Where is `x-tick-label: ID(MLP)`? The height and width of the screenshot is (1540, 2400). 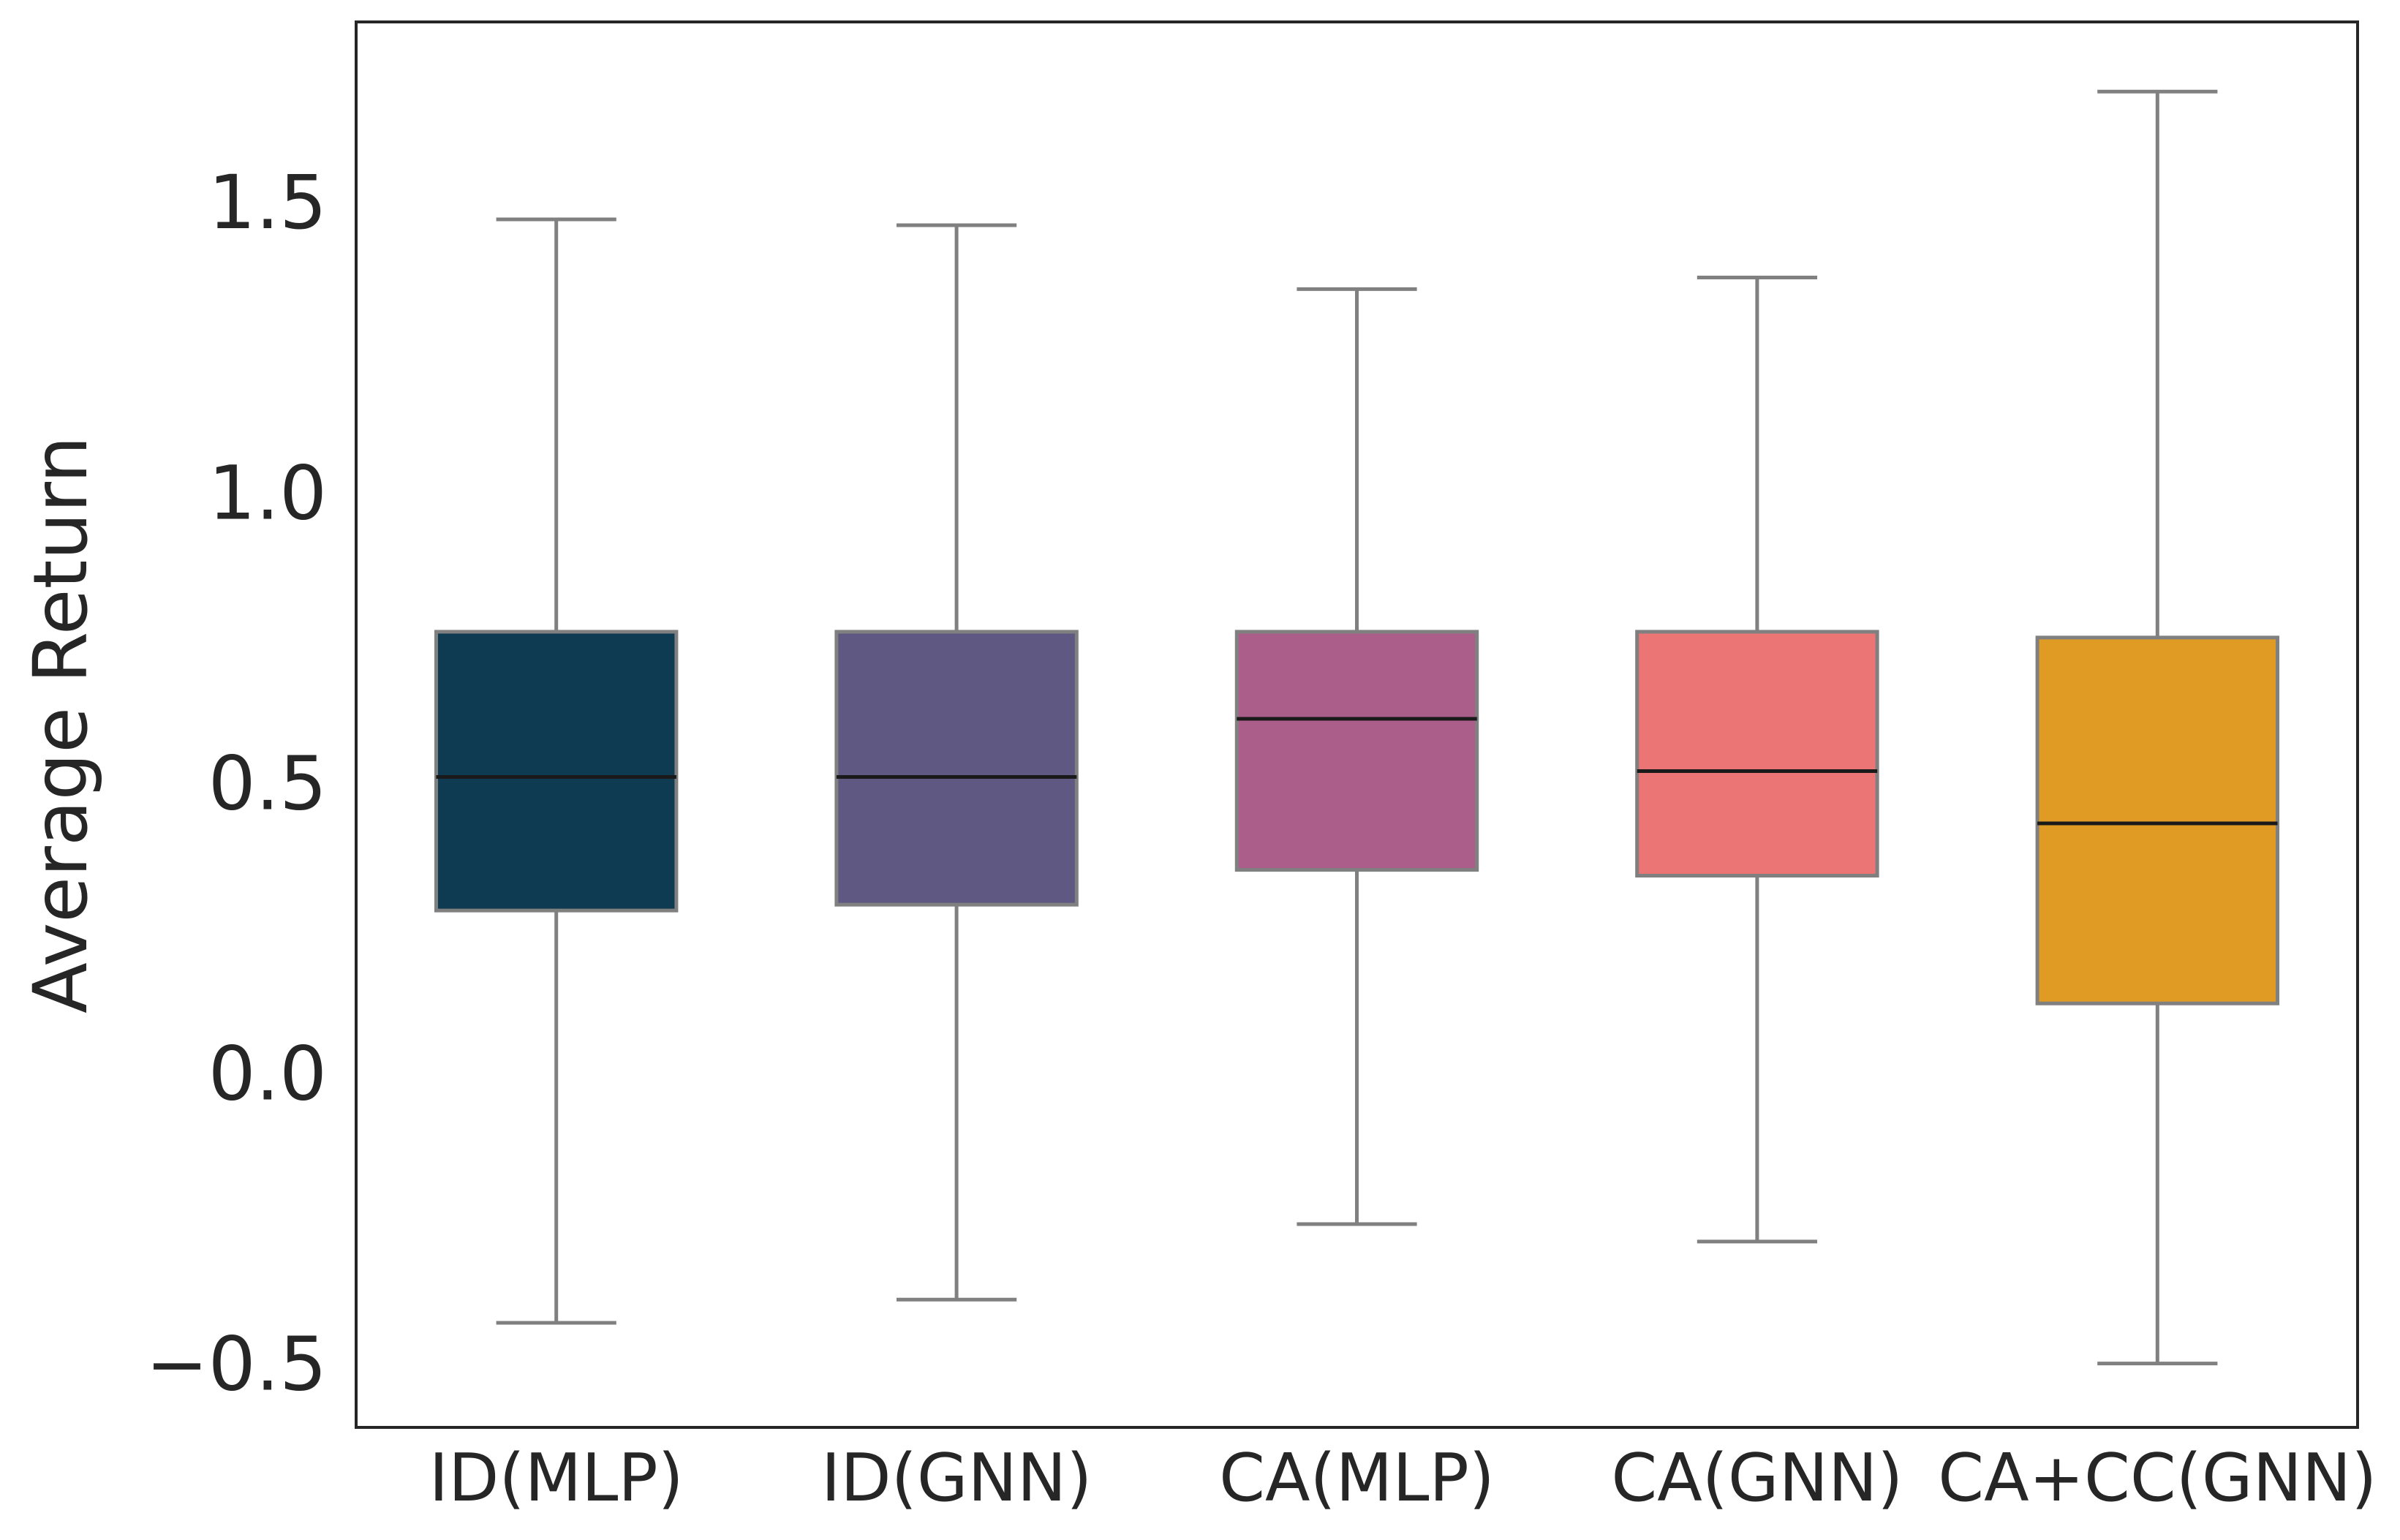
x-tick-label: ID(MLP) is located at coordinates (556, 1478).